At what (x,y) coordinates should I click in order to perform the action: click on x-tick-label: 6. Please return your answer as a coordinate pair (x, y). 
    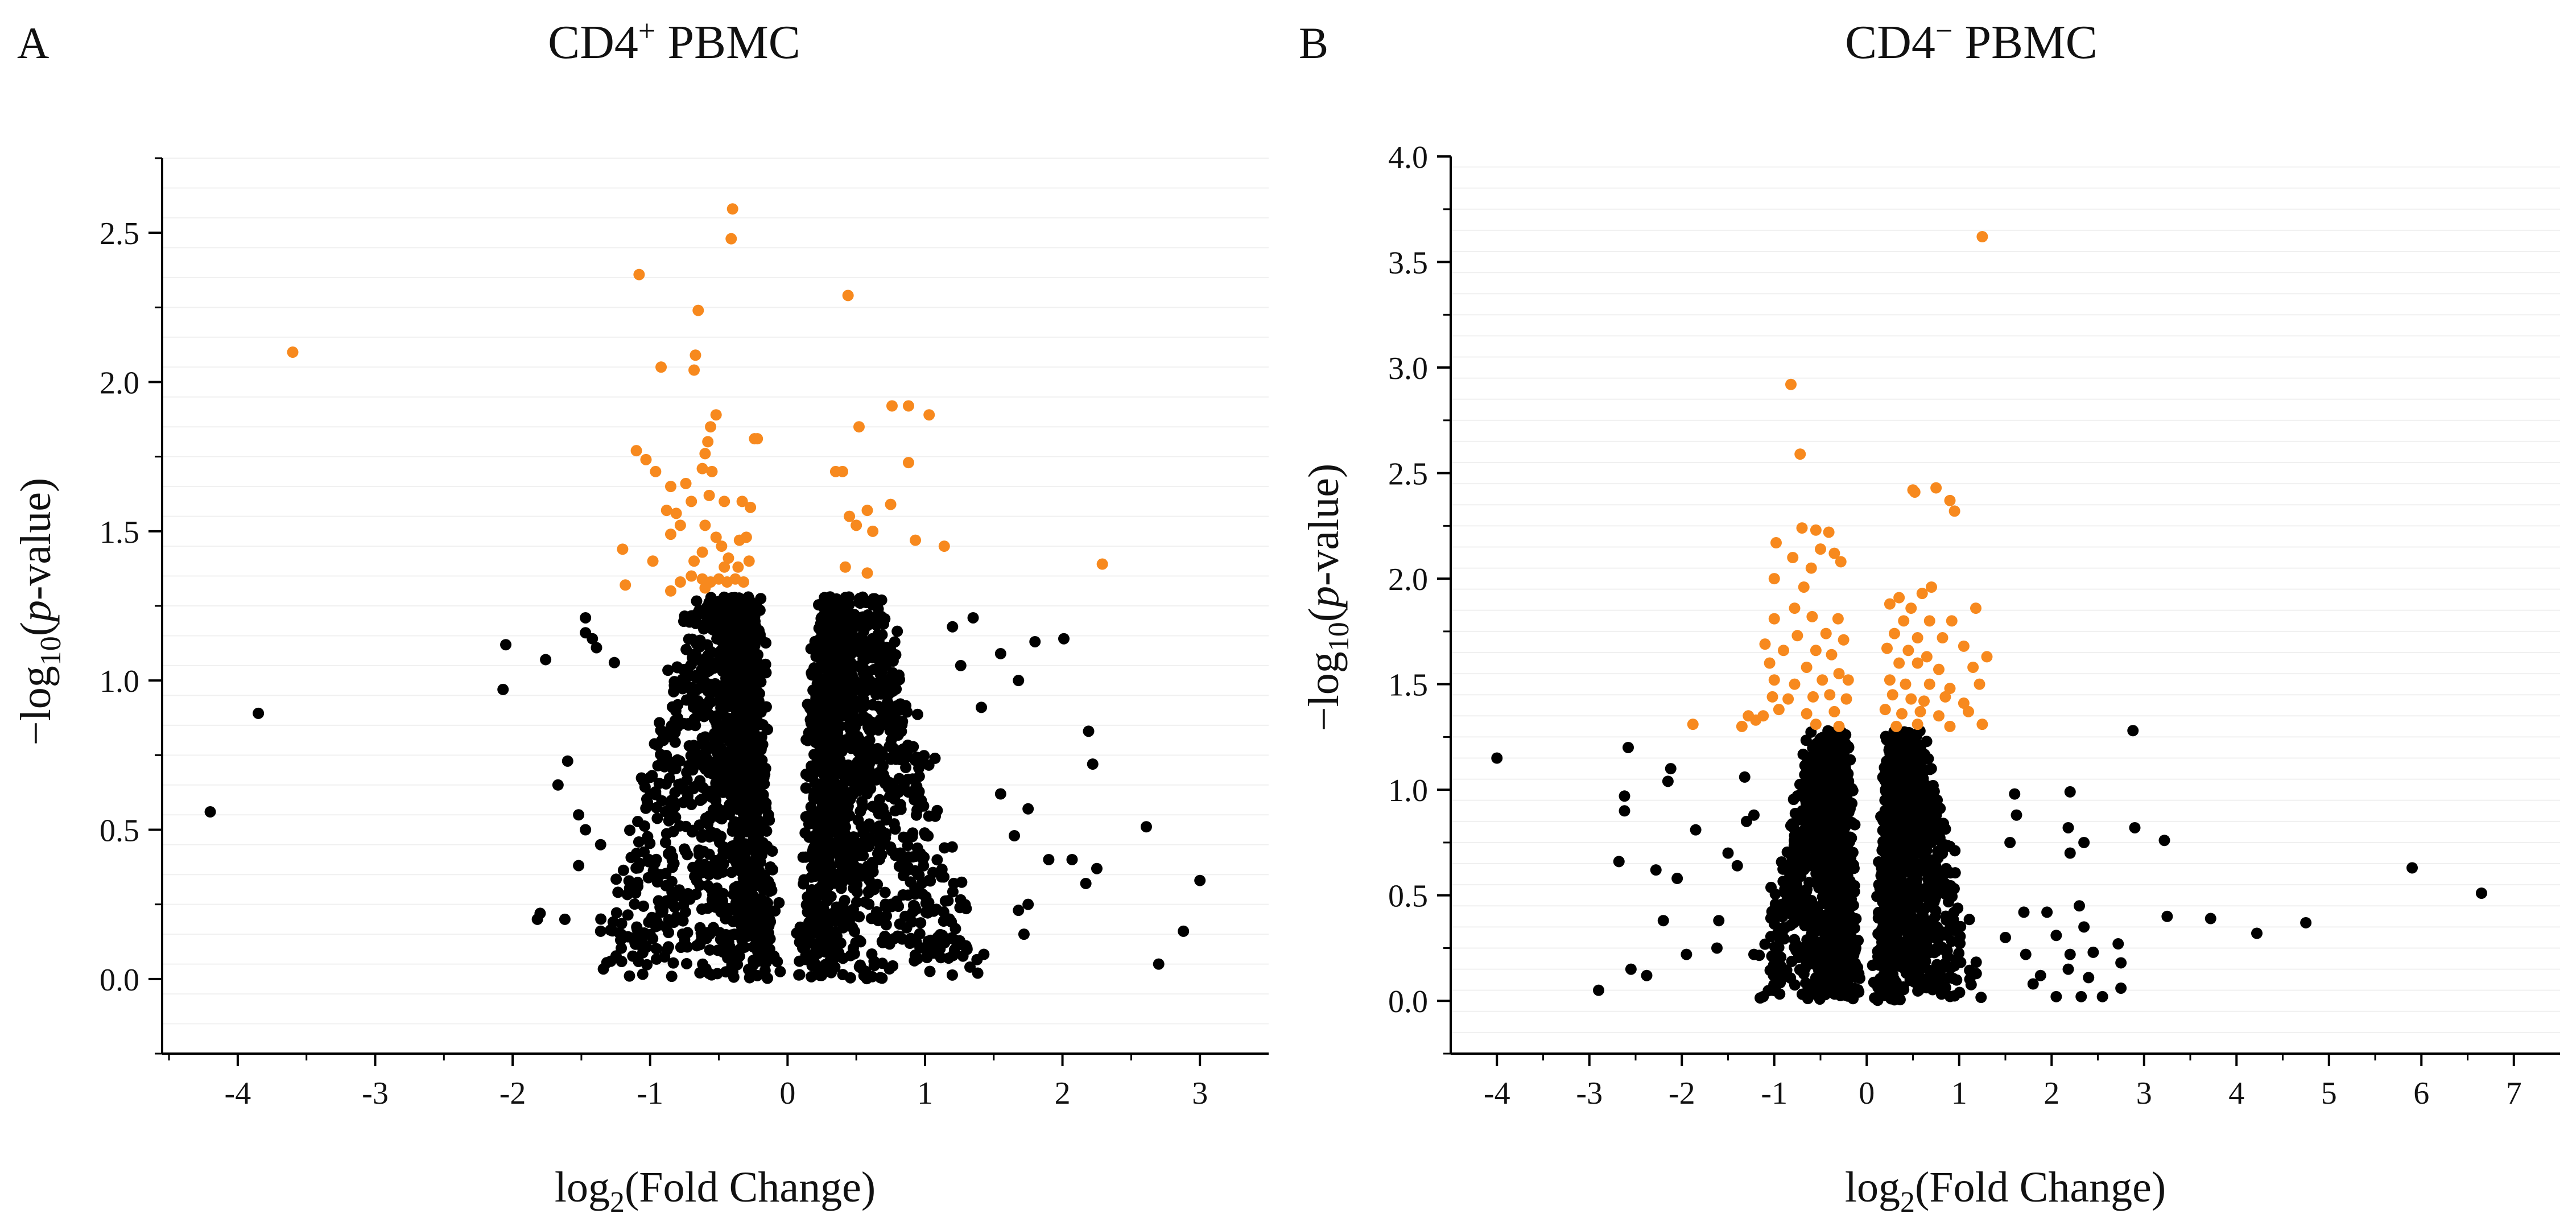
    Looking at the image, I should click on (2421, 1093).